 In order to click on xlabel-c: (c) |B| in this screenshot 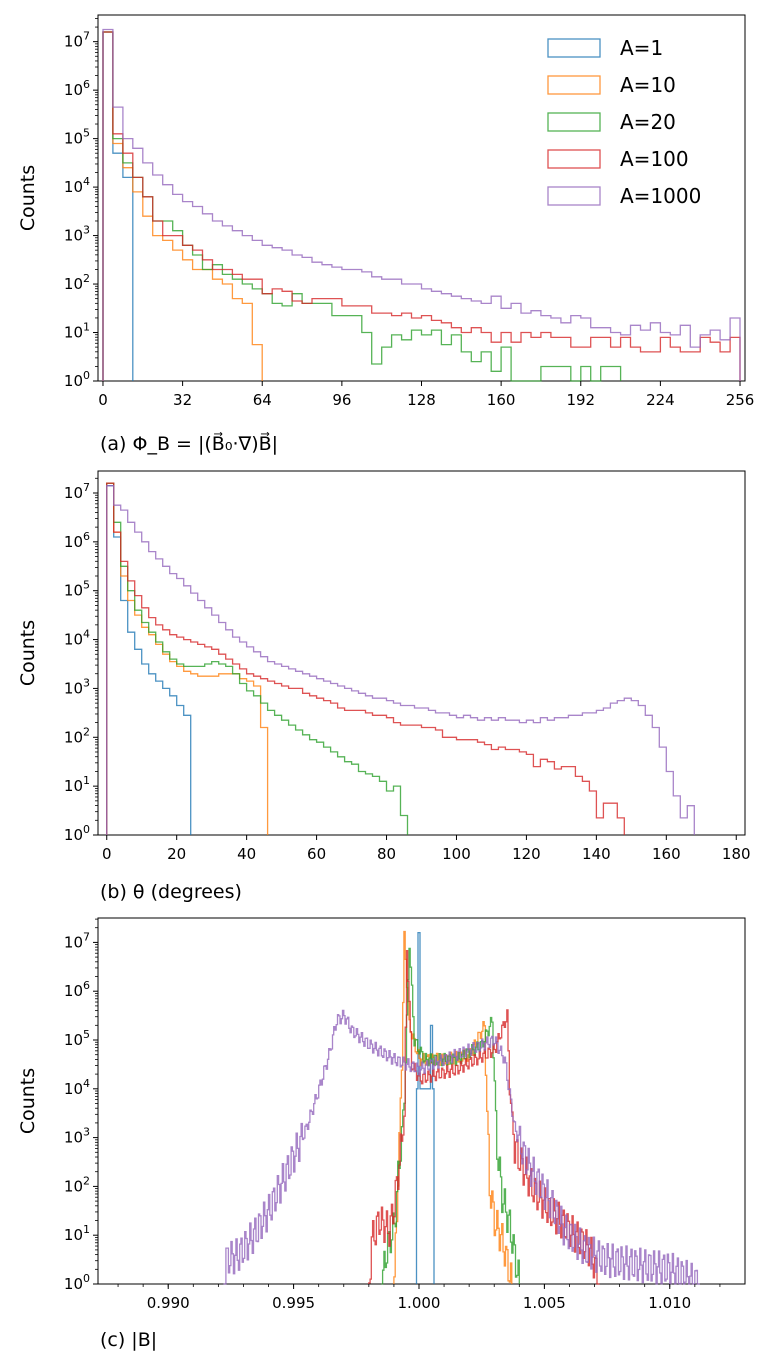, I will do `click(128, 1340)`.